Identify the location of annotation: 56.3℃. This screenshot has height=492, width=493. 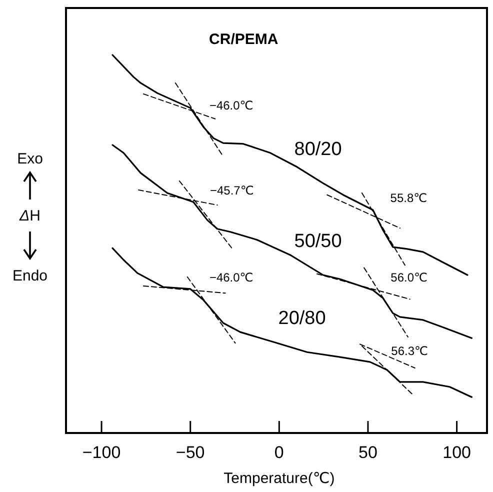
(409, 351).